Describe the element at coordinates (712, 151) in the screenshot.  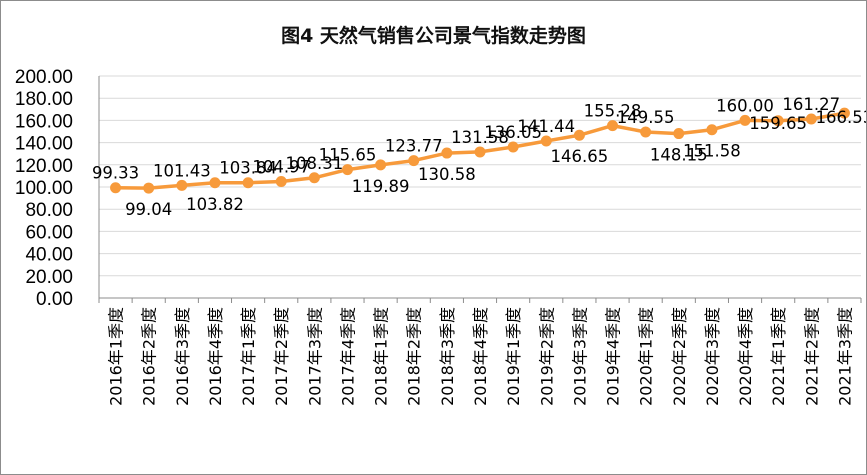
I see `data-label: 151.58` at that location.